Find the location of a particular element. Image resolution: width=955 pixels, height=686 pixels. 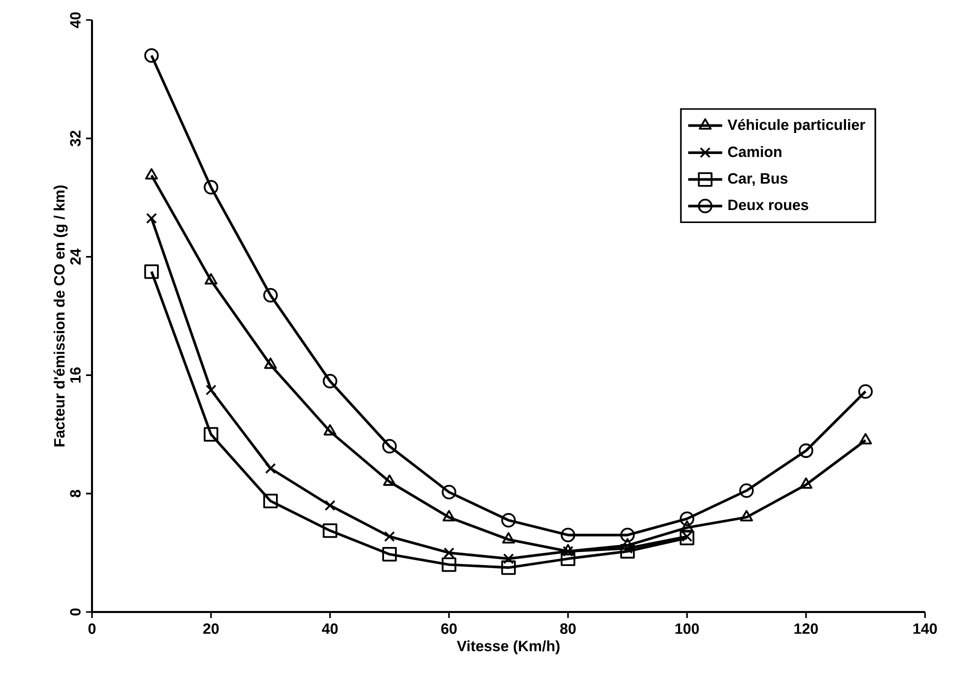

x-tick-label: 80 is located at coordinates (568, 628).